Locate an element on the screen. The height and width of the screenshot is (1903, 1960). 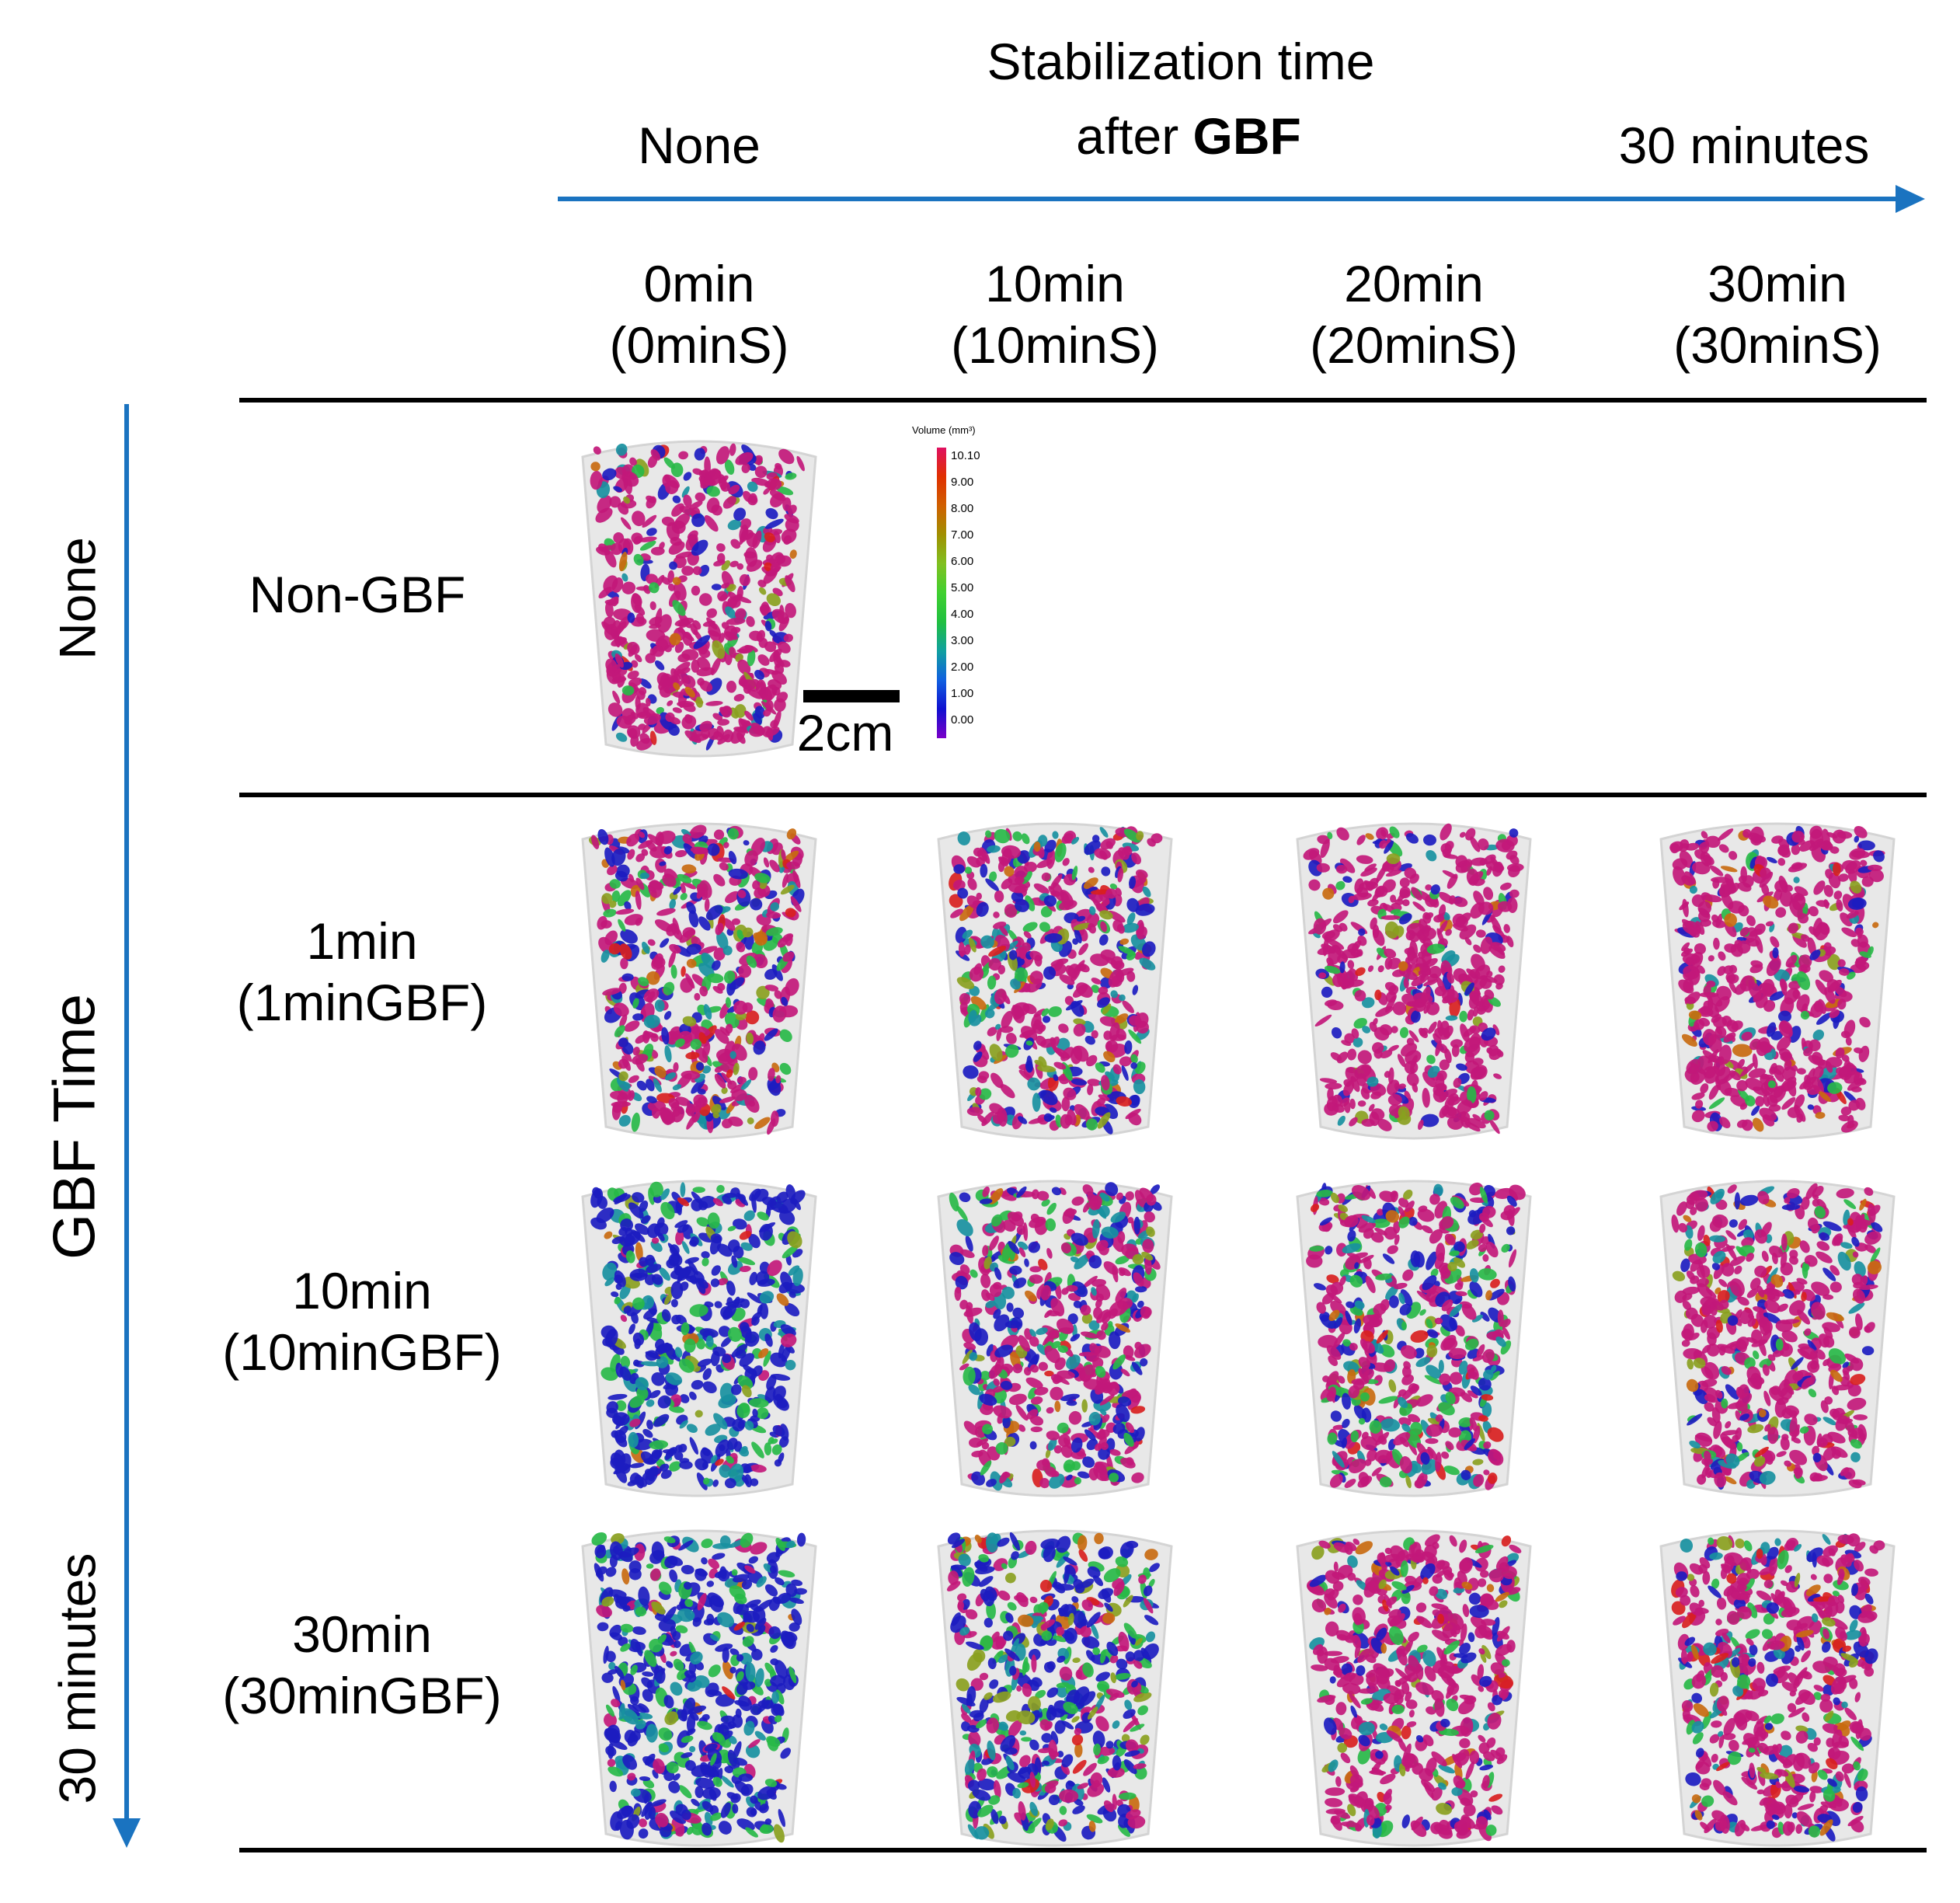
row-label-line1: 1min is located at coordinates (362, 941).